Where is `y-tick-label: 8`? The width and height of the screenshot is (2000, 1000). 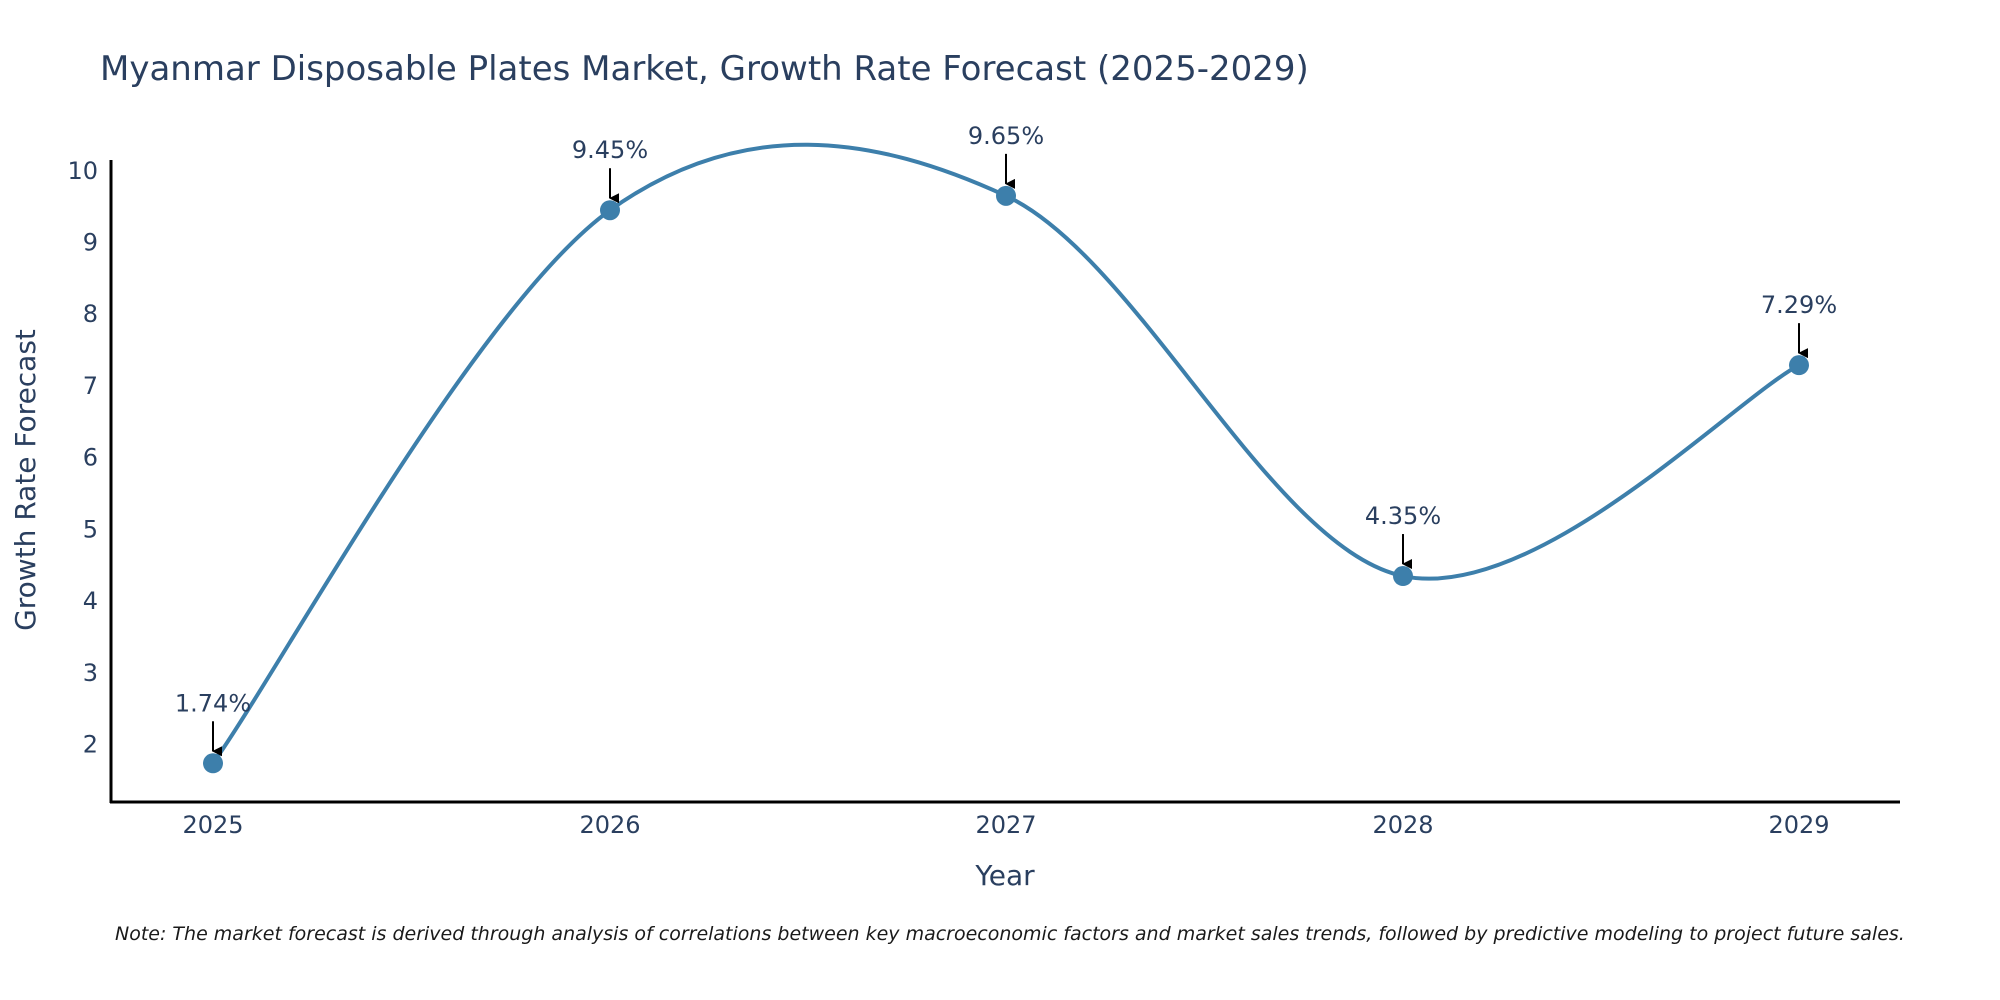 y-tick-label: 8 is located at coordinates (90, 314).